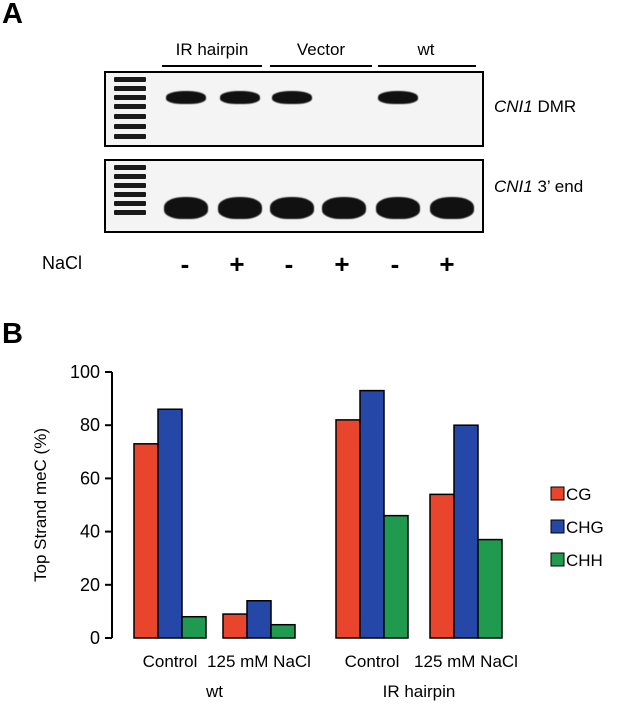 This screenshot has width=617, height=711. I want to click on group-line-ir-hairpin, so click(212, 66).